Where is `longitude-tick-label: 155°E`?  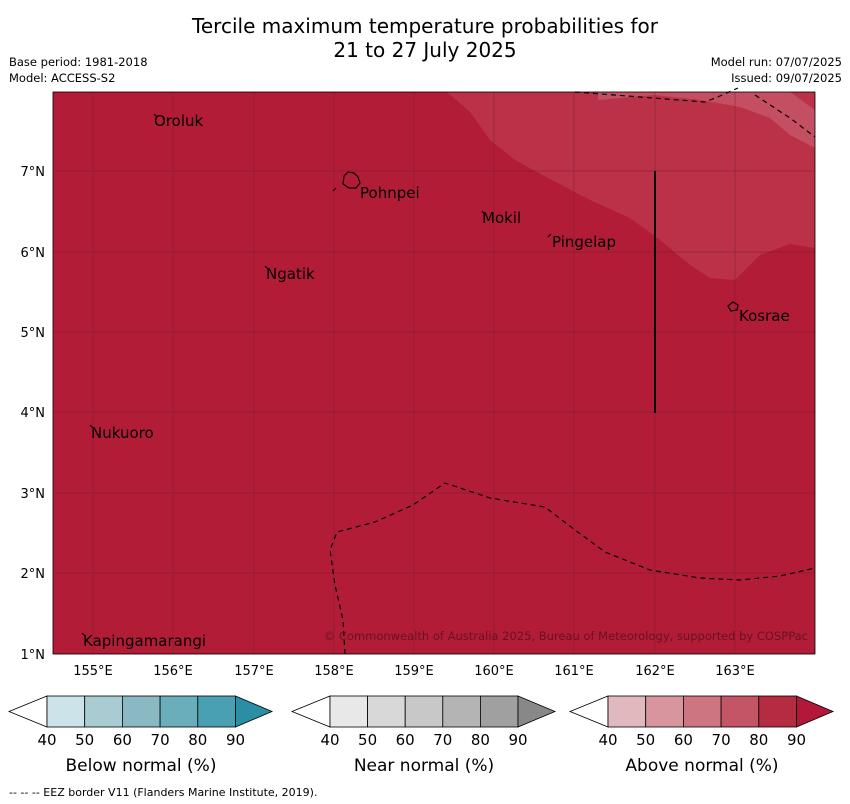
longitude-tick-label: 155°E is located at coordinates (93, 671).